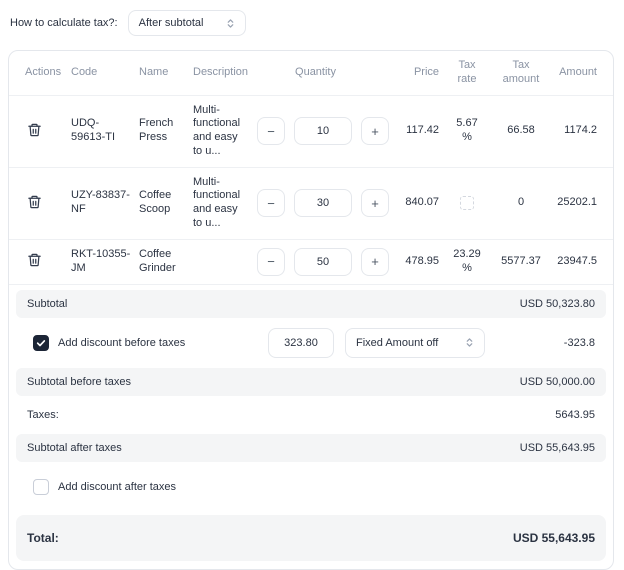  I want to click on discount-type-select: Fixed Amount off, so click(415, 342).